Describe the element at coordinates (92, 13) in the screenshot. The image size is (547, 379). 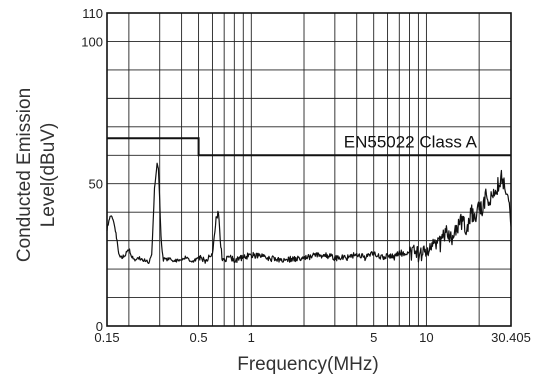
I see `y-tick-label: 110` at that location.